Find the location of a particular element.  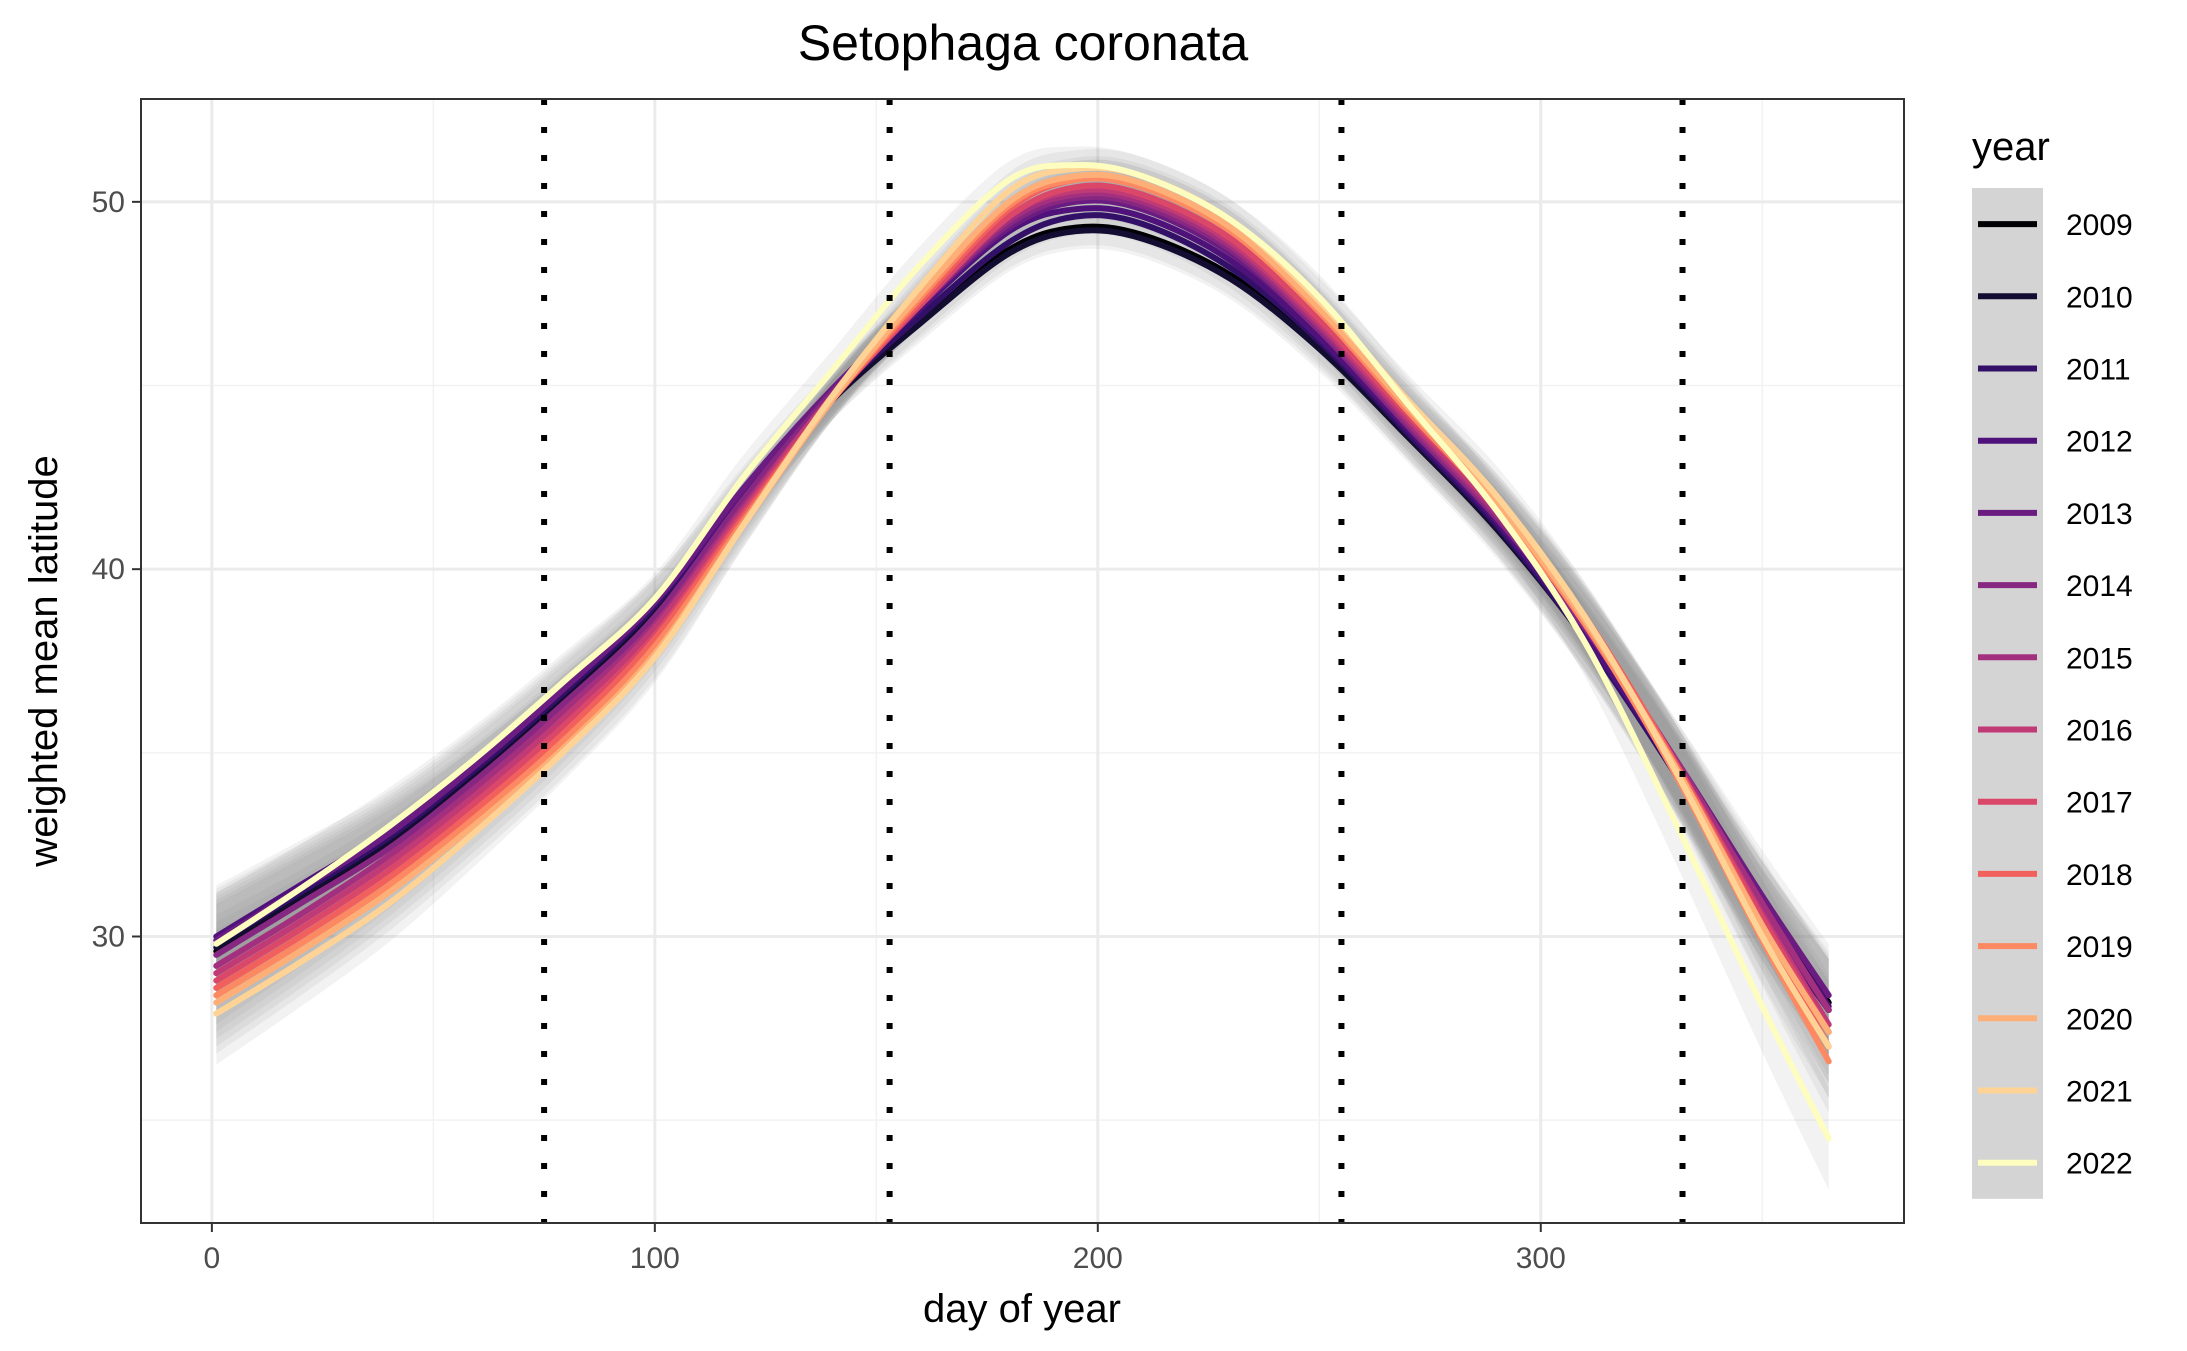

x-tick-label: 300 is located at coordinates (1541, 1258).